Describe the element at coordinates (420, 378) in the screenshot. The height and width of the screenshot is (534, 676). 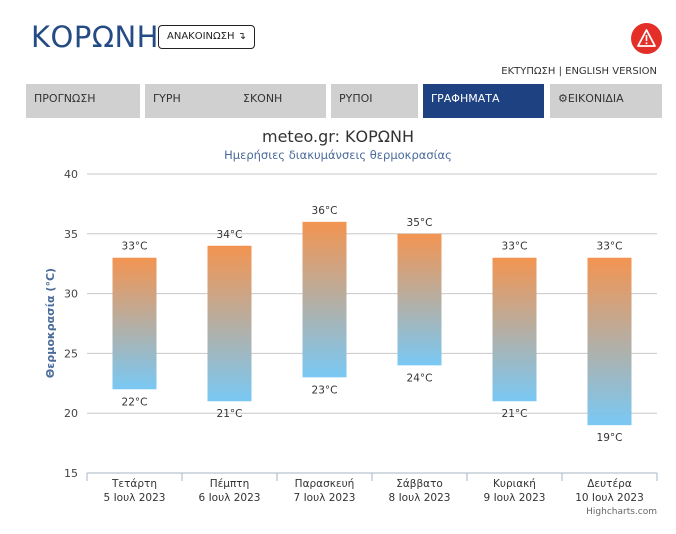
I see `low-temp-label: 24°C` at that location.